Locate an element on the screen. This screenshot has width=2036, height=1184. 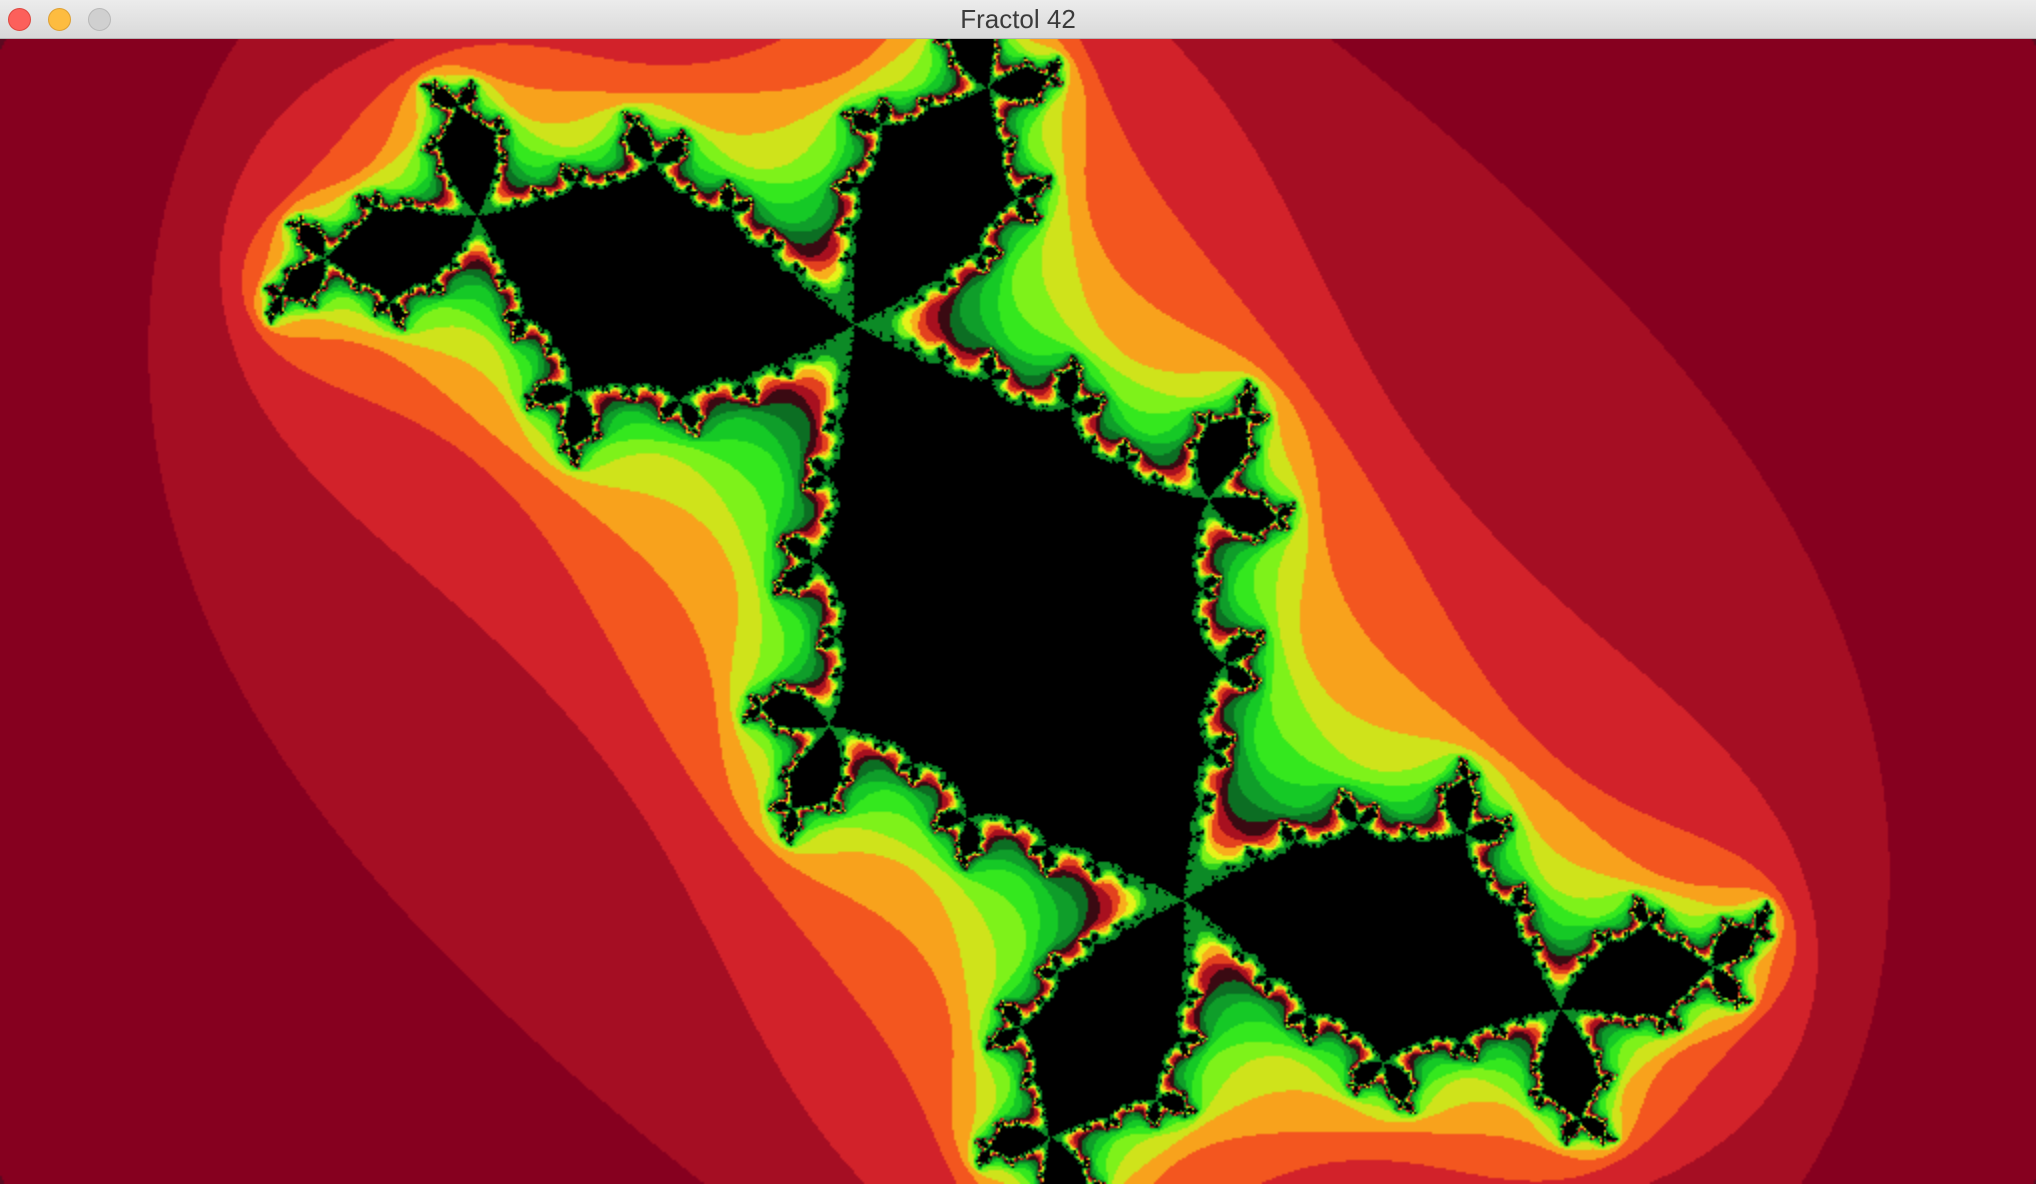
title-bar: Fractol 42 is located at coordinates (1018, 19).